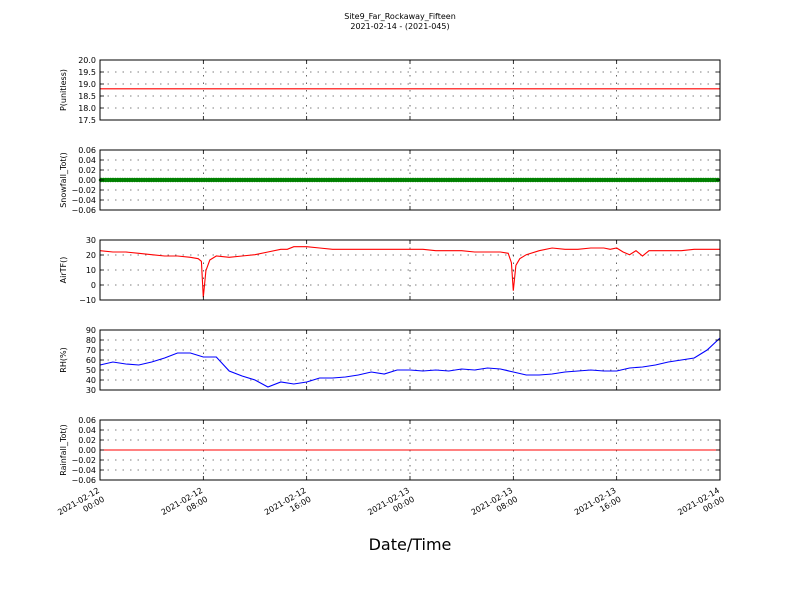 The image size is (800, 600). I want to click on y-tick-label: 40, so click(91, 380).